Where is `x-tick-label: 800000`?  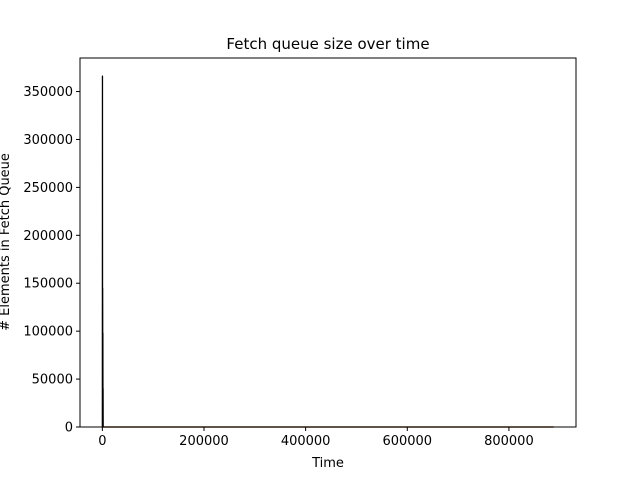
x-tick-label: 800000 is located at coordinates (509, 441).